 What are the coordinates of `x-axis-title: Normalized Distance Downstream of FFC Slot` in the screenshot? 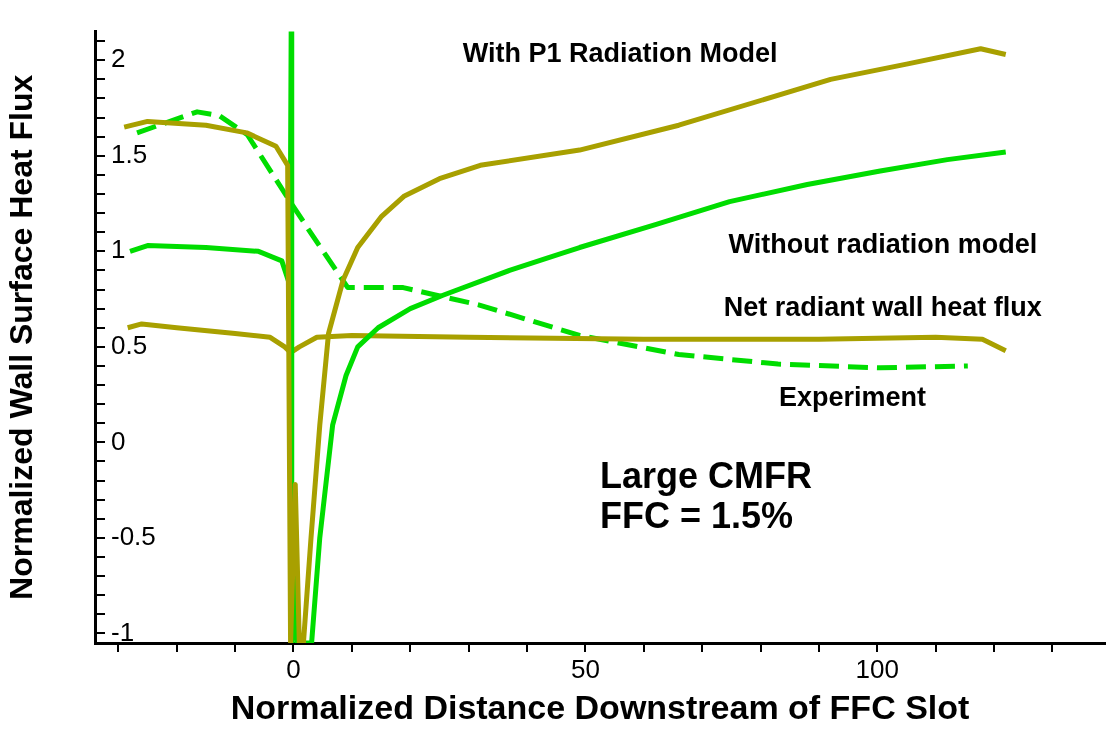 It's located at (600, 706).